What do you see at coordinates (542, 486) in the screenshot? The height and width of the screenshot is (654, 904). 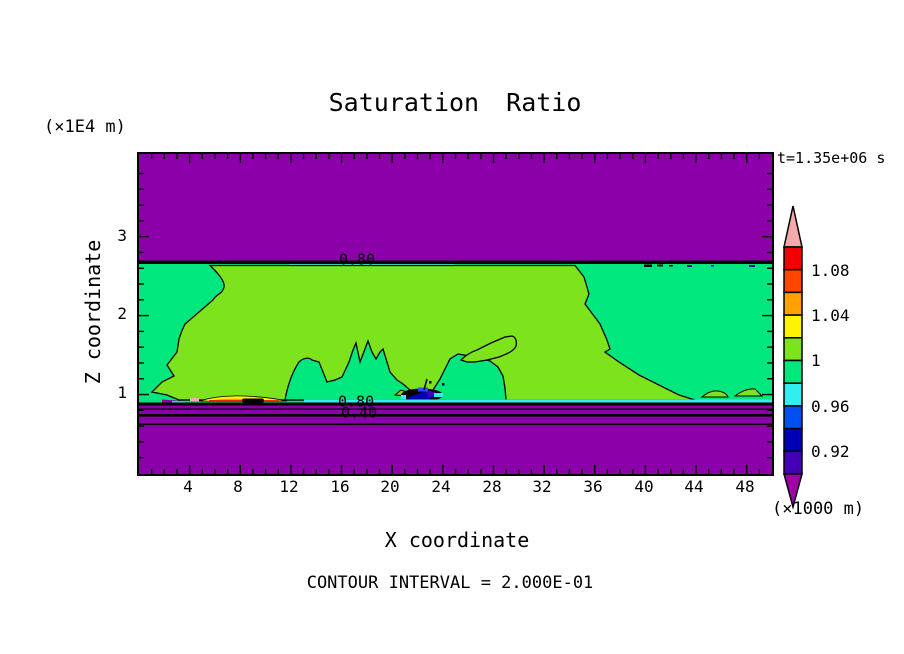 I see `x-tick-label: 32` at bounding box center [542, 486].